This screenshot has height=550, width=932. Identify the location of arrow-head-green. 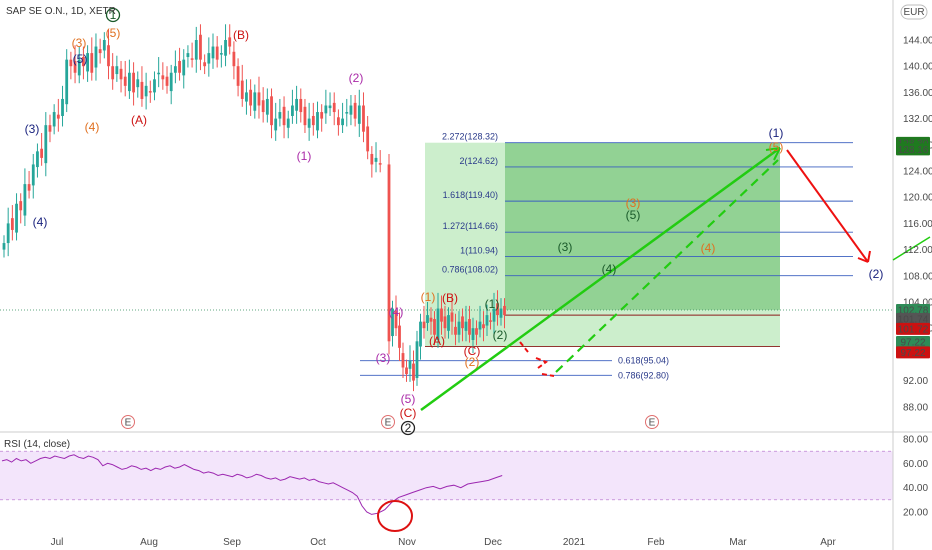
(773, 154).